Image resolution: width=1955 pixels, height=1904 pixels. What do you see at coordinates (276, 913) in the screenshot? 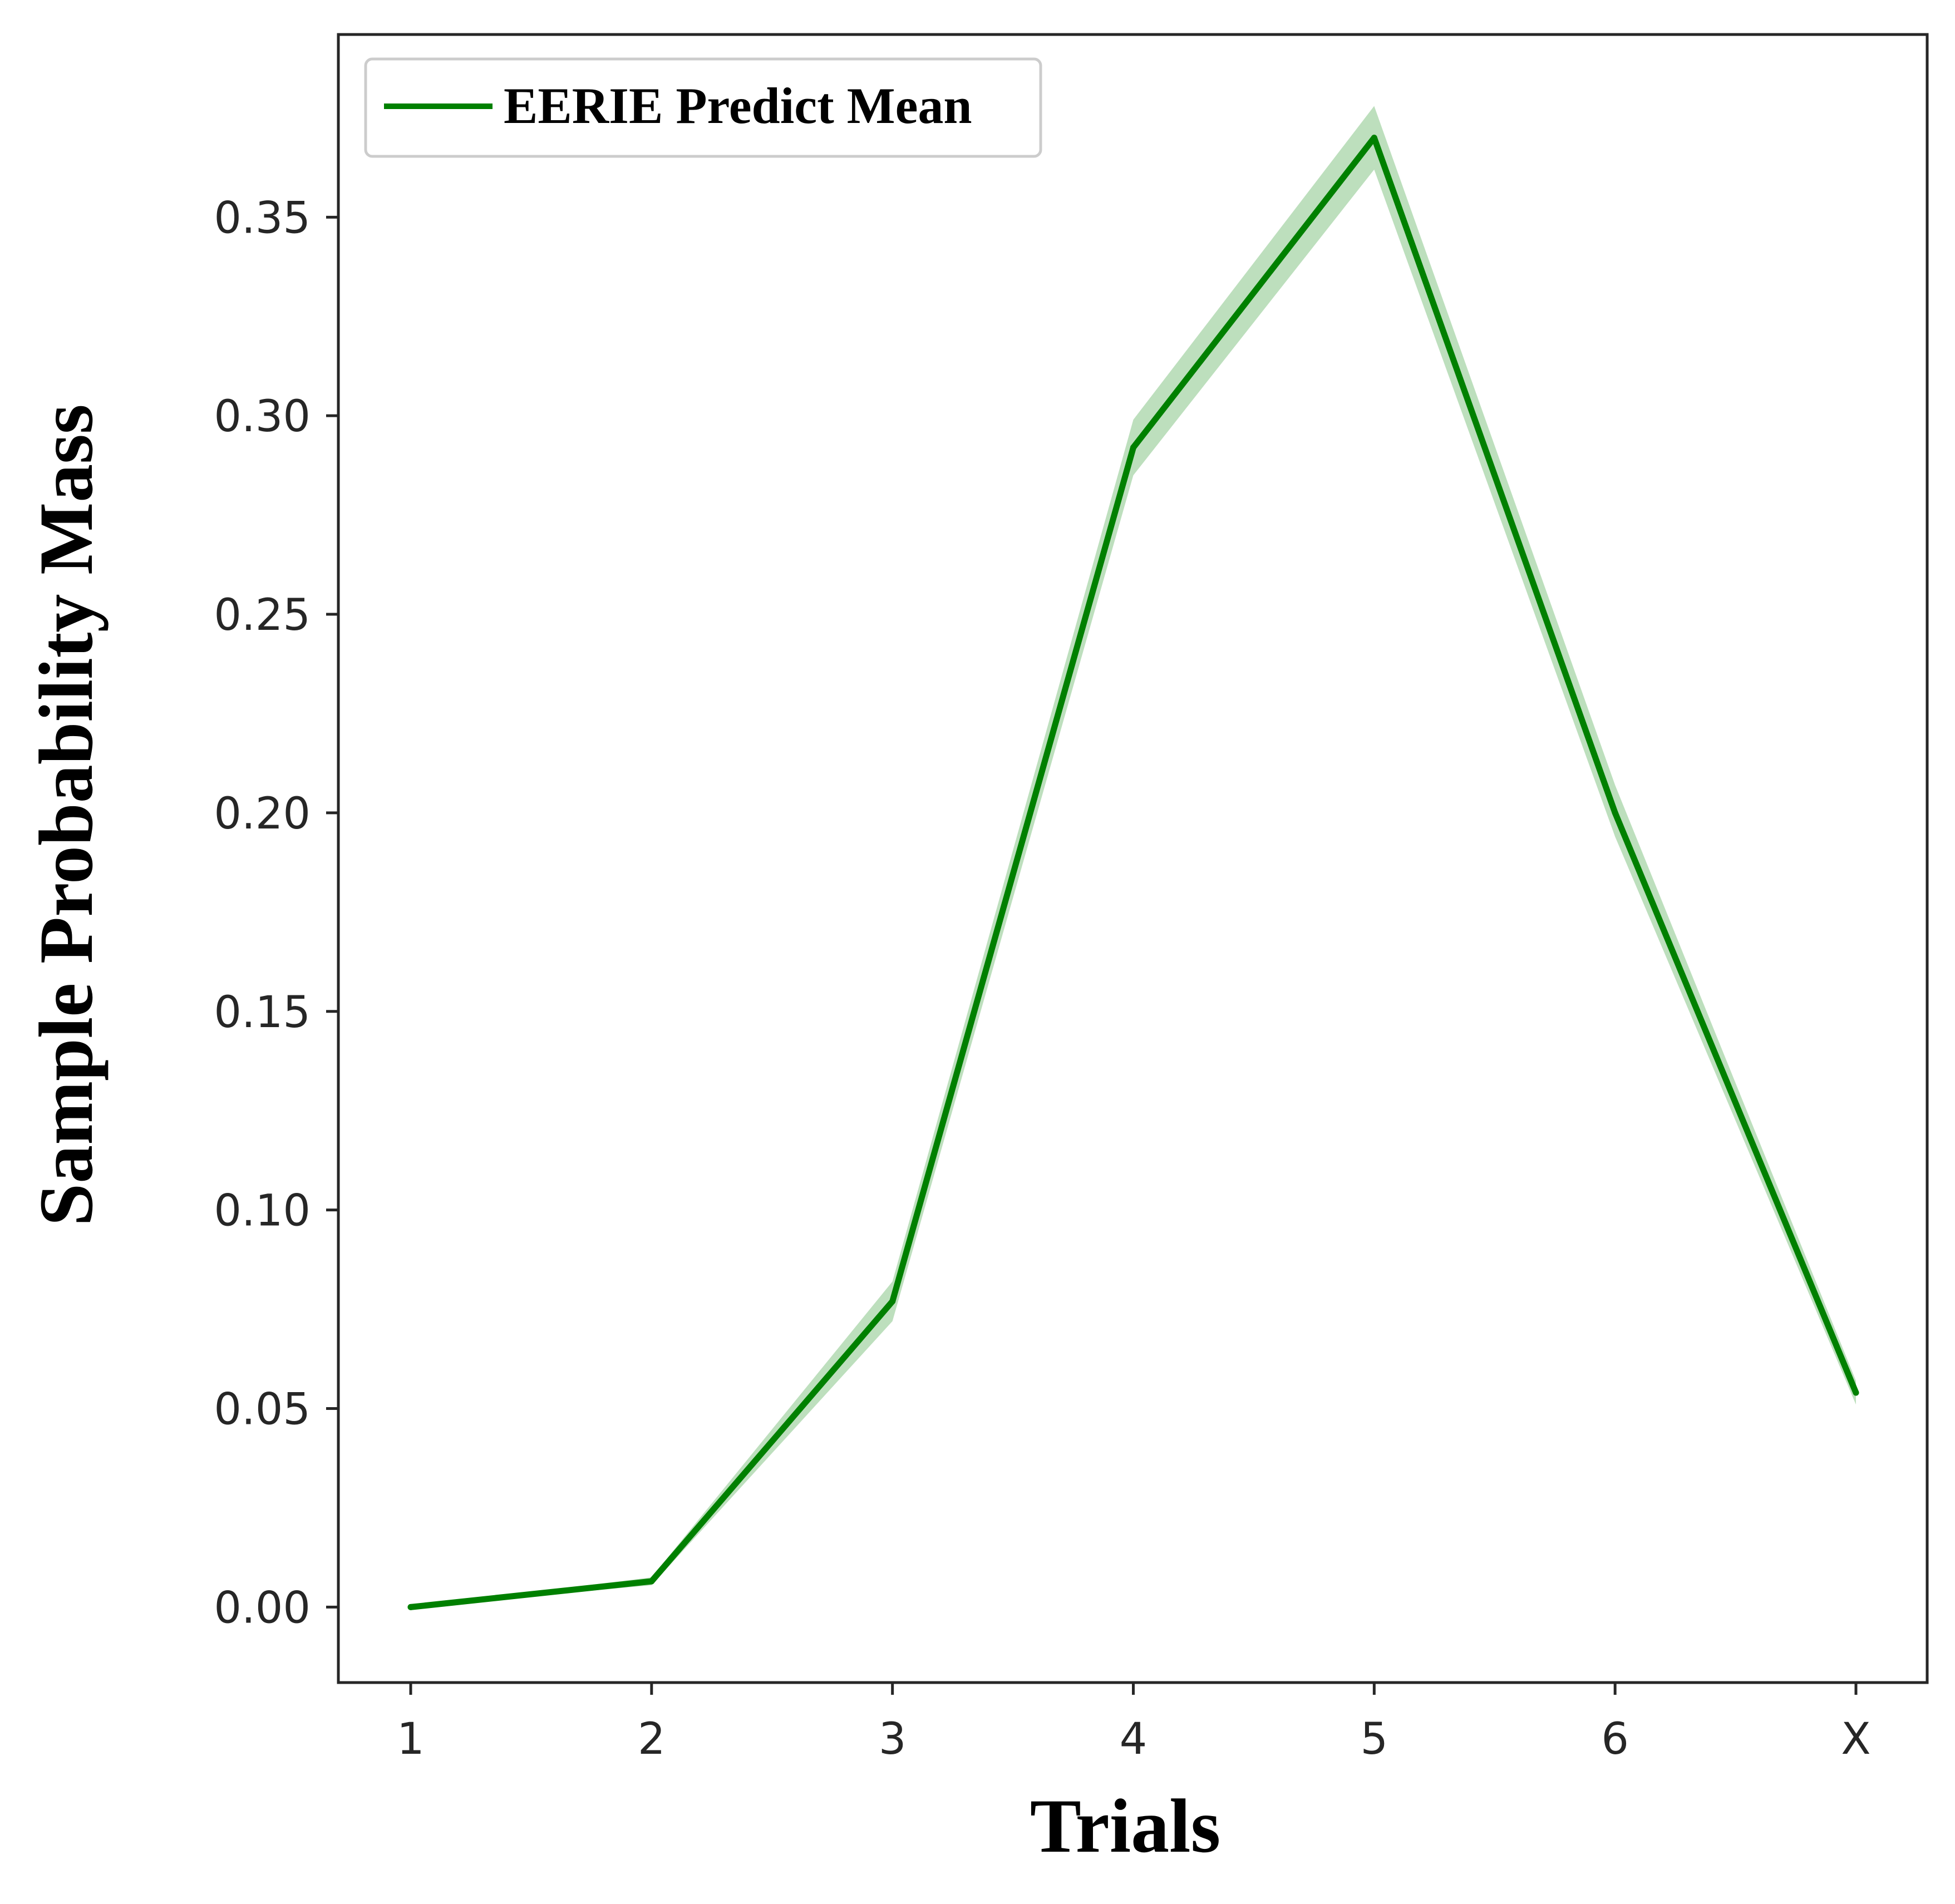
I see `y-axis: 0.00 0.05 0.10 0.15 0.20 0.25 0.30 0.35` at bounding box center [276, 913].